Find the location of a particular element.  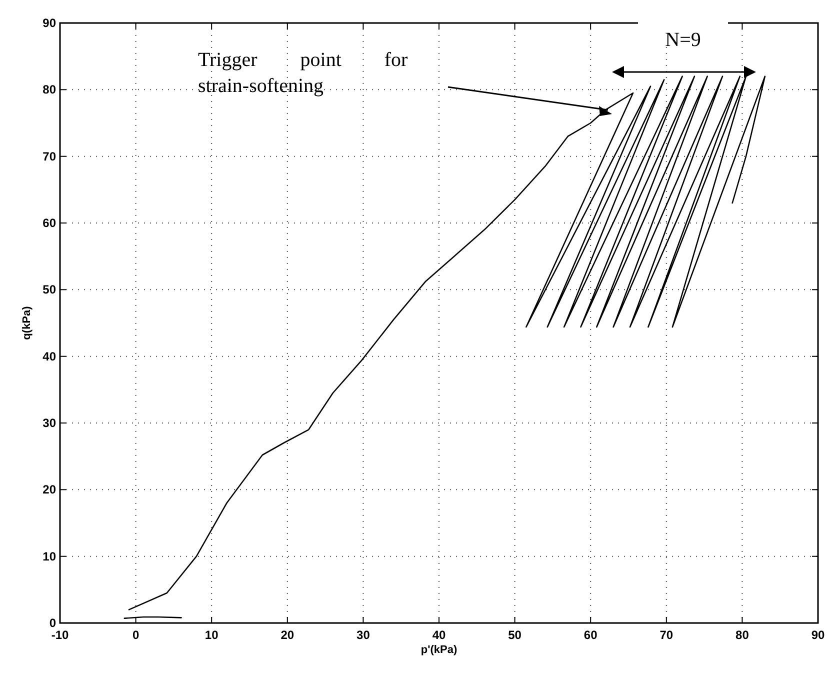

y-tick-label: 40 is located at coordinates (49, 356).